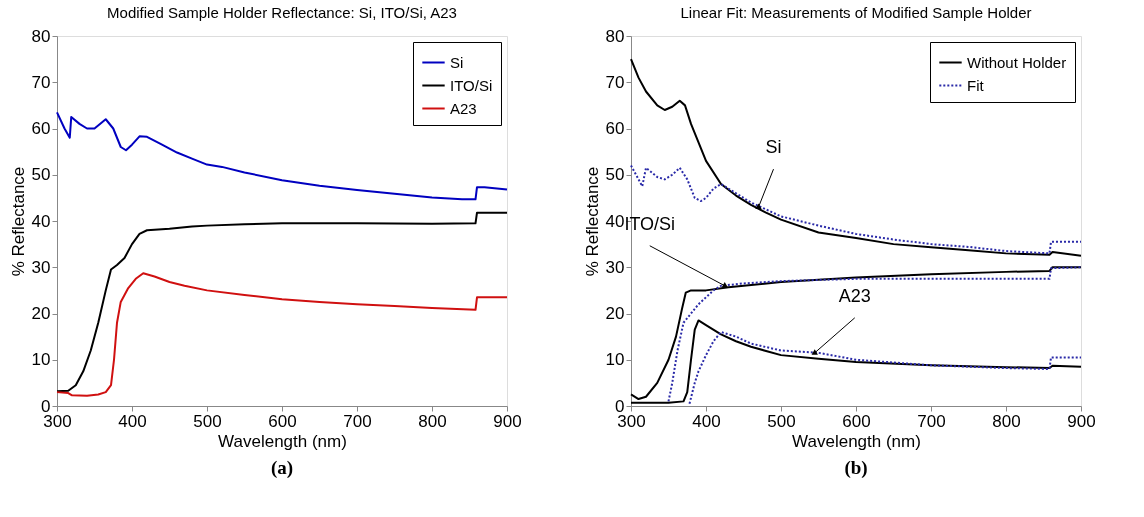 This screenshot has width=1144, height=517. Describe the element at coordinates (1017, 62) in the screenshot. I see `legend-label: Without Holder` at that location.